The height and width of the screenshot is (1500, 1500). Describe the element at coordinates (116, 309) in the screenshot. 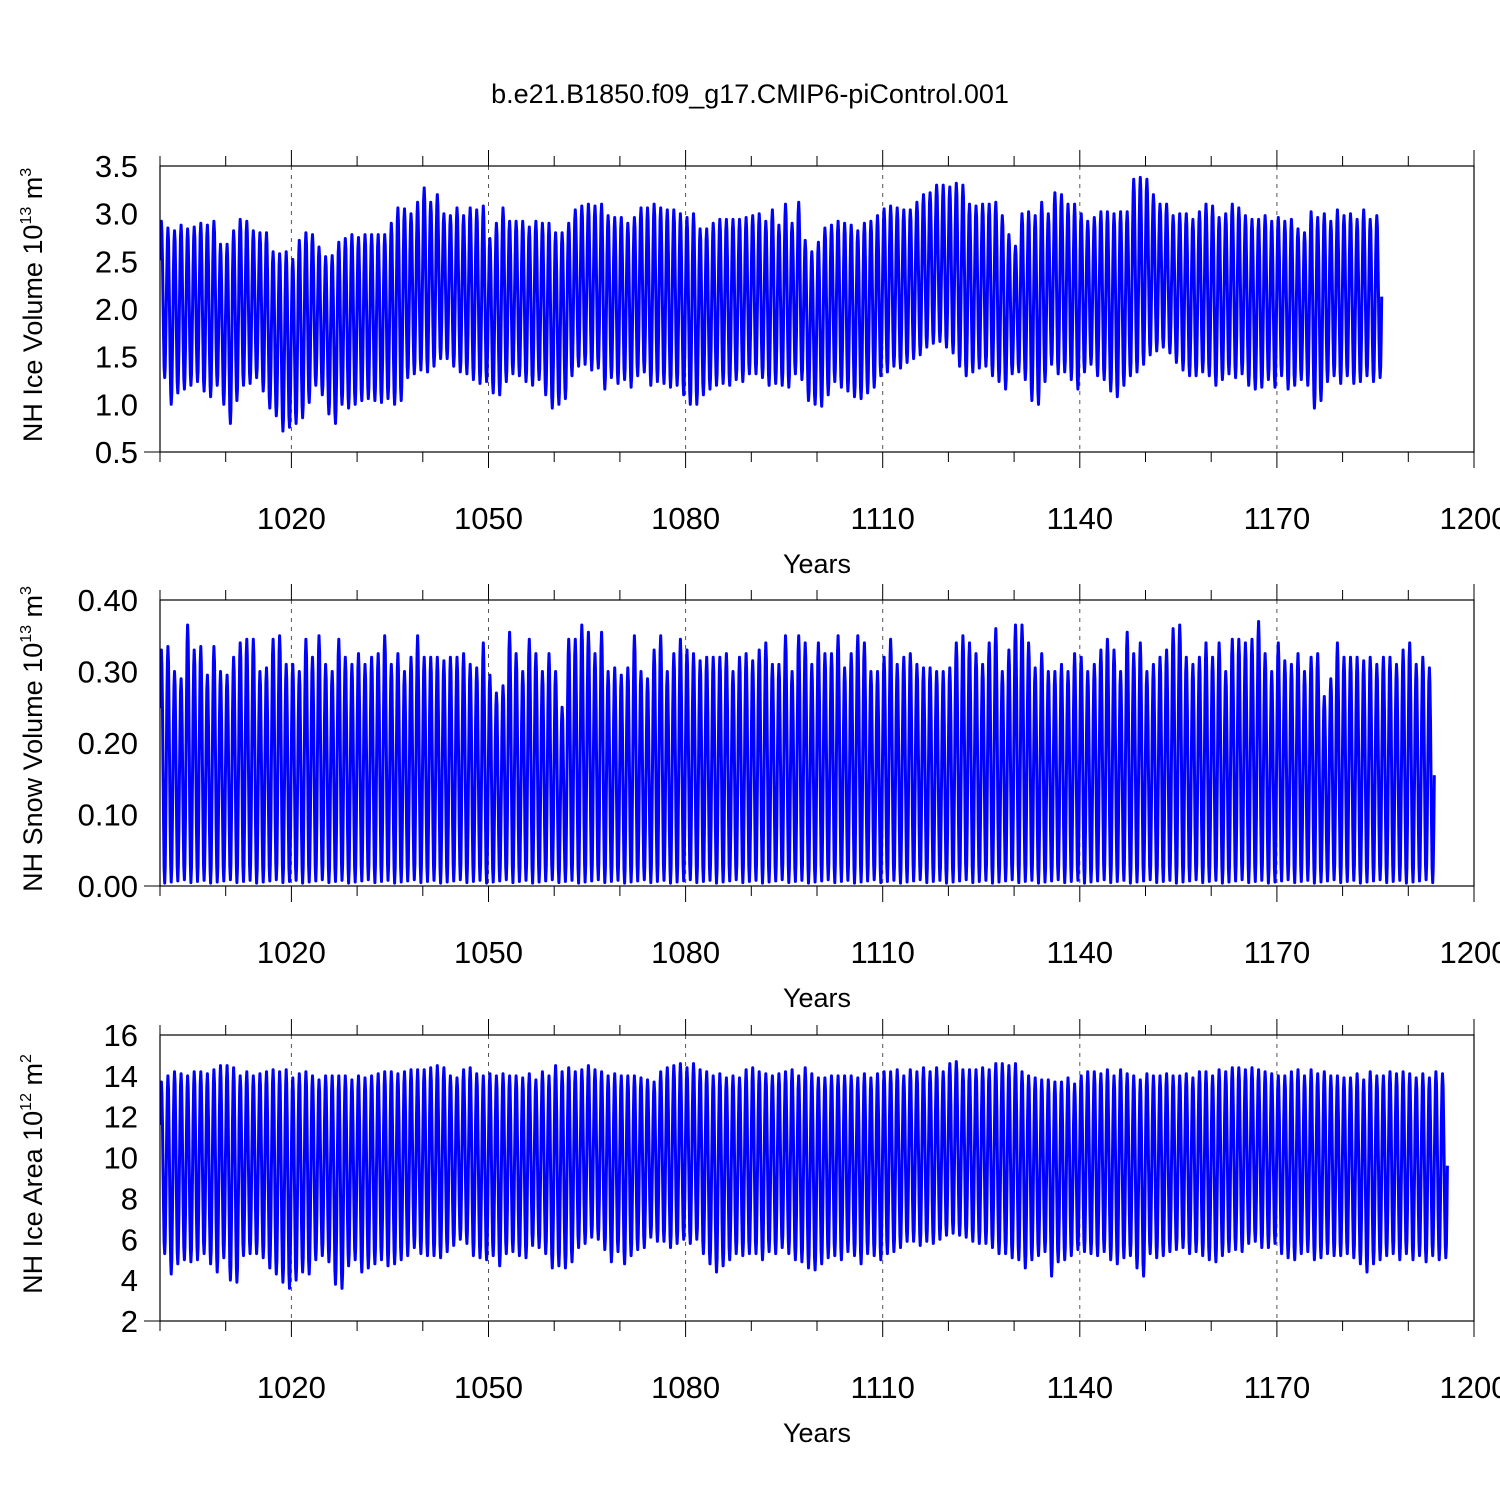

I see `y-tick-label: 2.0` at that location.